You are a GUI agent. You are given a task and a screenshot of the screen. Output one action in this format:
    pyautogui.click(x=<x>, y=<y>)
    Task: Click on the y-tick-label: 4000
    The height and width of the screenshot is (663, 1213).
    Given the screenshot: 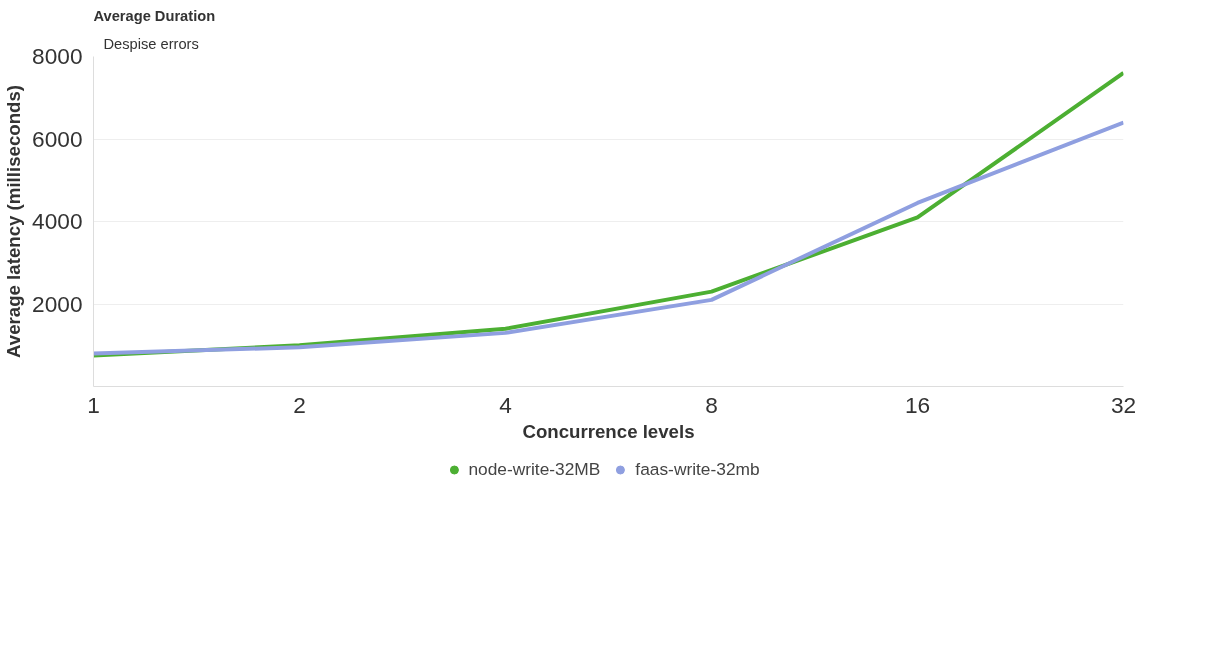 What is the action you would take?
    pyautogui.click(x=57, y=221)
    